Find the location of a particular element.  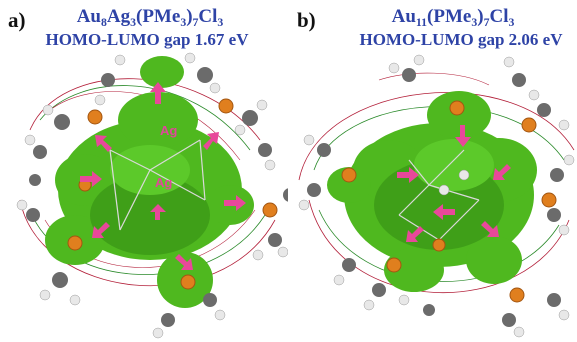

panel-label-a: a) is located at coordinates (17, 20).